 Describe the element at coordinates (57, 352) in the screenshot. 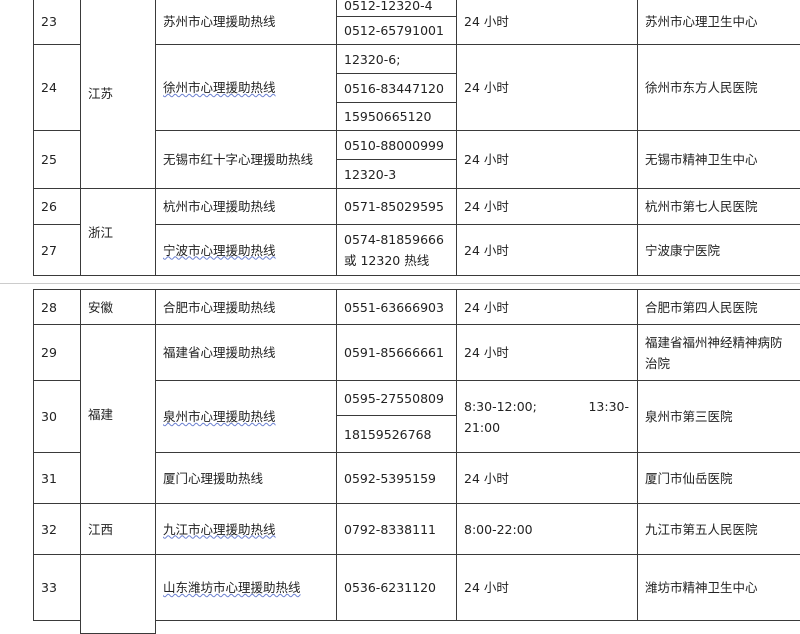

I see `row-number: 29` at that location.